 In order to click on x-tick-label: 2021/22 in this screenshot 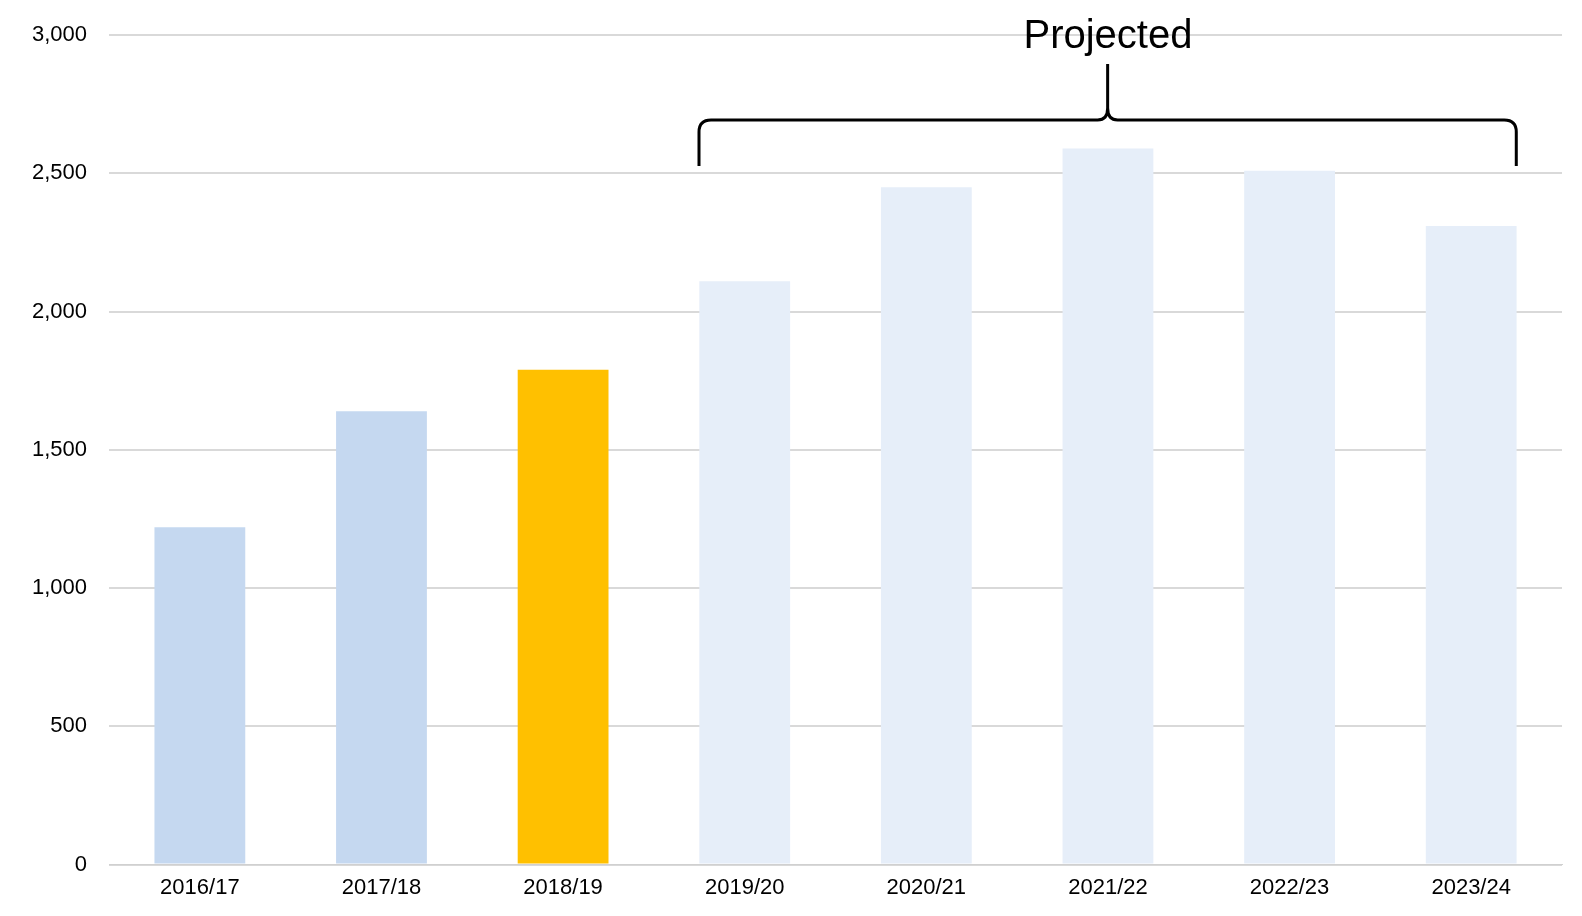, I will do `click(1108, 886)`.